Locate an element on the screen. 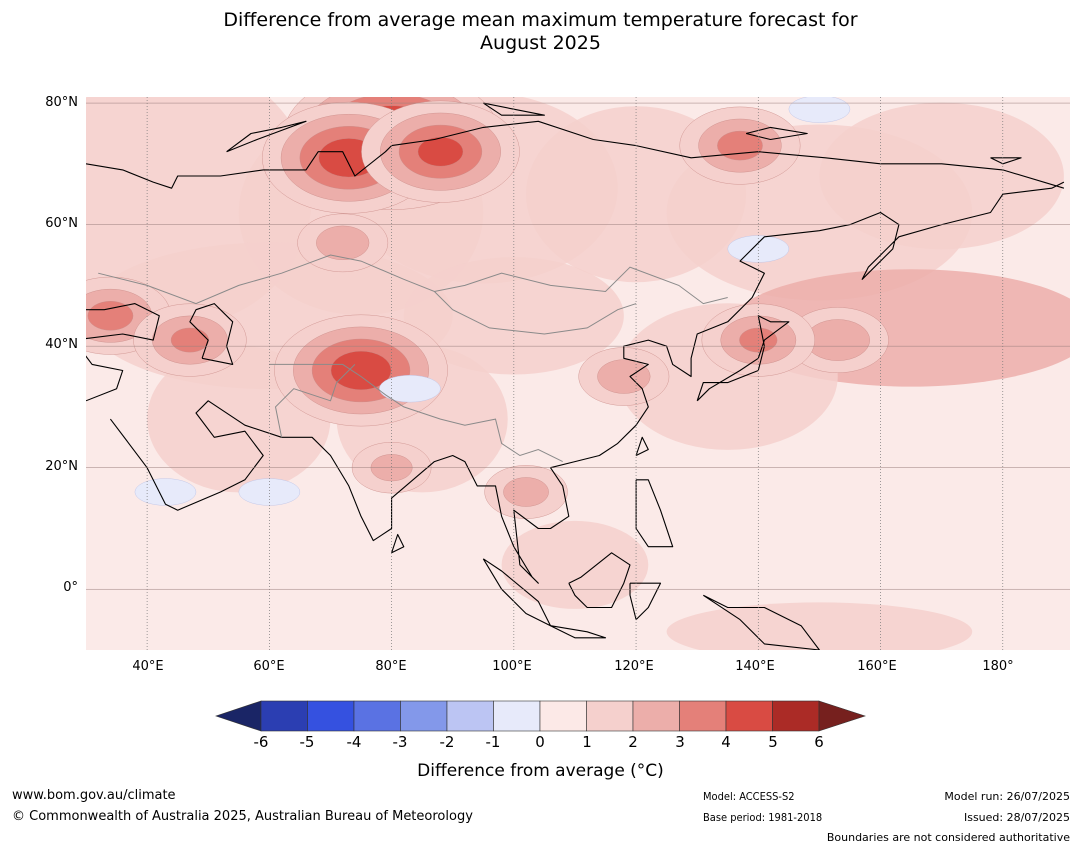  lat-label-40n: 40°N is located at coordinates (61, 344).